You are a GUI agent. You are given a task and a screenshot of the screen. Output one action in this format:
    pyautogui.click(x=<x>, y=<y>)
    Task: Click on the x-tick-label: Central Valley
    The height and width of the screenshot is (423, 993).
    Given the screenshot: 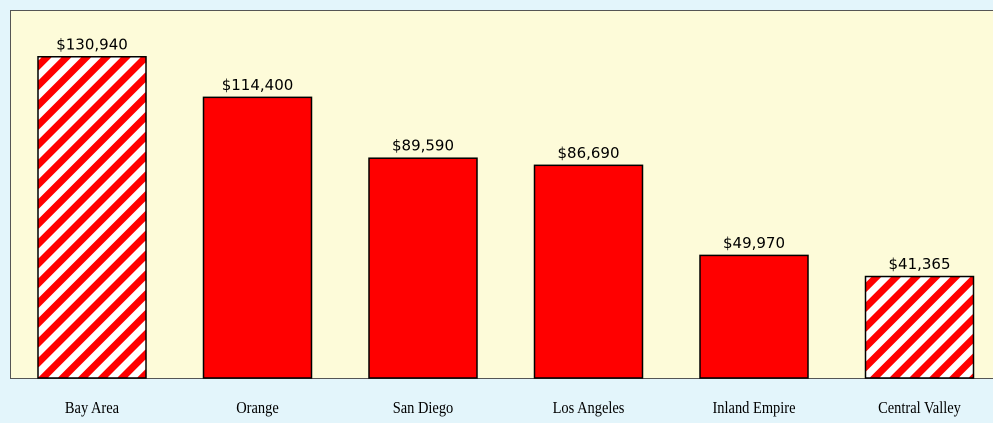 What is the action you would take?
    pyautogui.click(x=919, y=408)
    